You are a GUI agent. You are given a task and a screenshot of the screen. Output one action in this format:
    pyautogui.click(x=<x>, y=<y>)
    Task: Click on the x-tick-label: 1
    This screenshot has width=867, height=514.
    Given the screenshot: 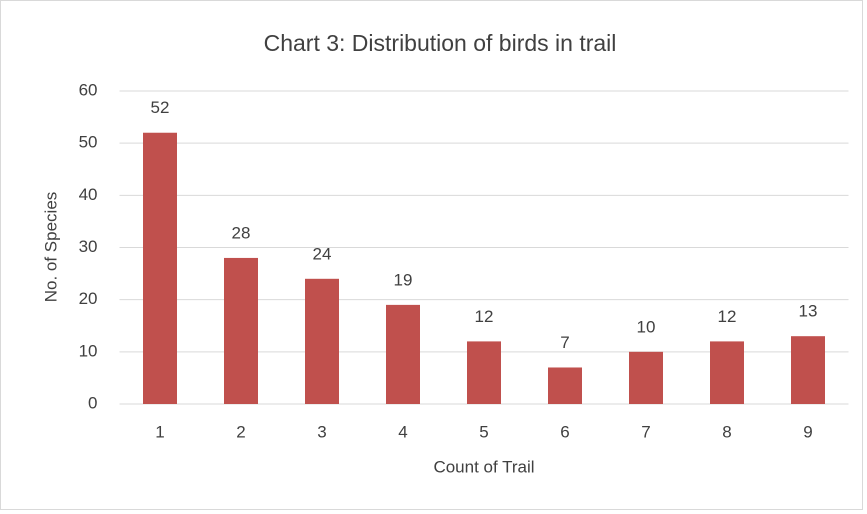 What is the action you would take?
    pyautogui.click(x=159, y=431)
    